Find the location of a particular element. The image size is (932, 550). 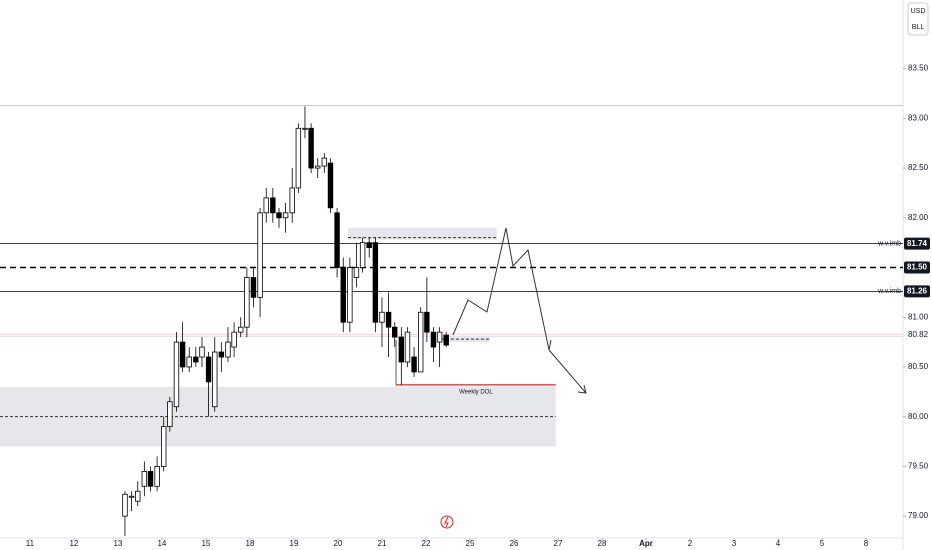

y-tick-label: 79.00 is located at coordinates (918, 515).